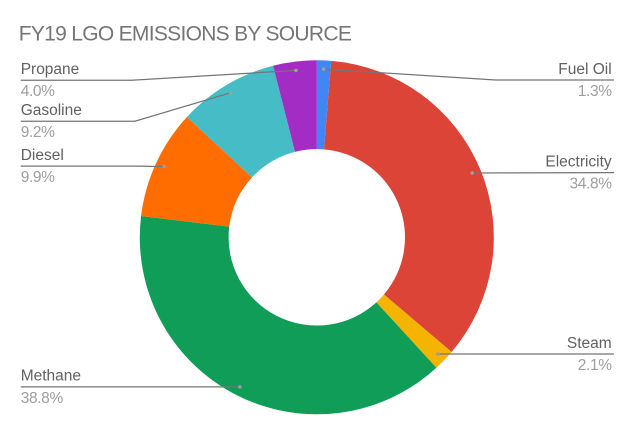 The height and width of the screenshot is (437, 634). I want to click on svg-text: Gasoline, so click(51, 110).